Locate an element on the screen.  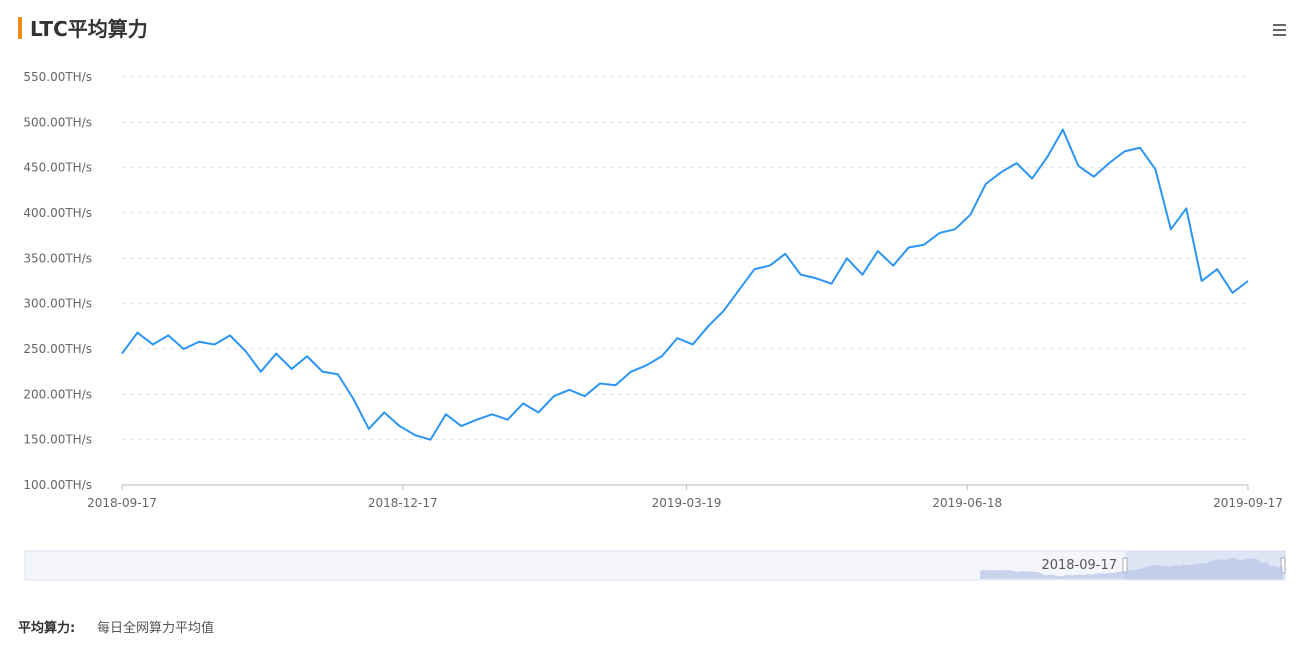
chart-title: LTC平均算力 is located at coordinates (89, 29).